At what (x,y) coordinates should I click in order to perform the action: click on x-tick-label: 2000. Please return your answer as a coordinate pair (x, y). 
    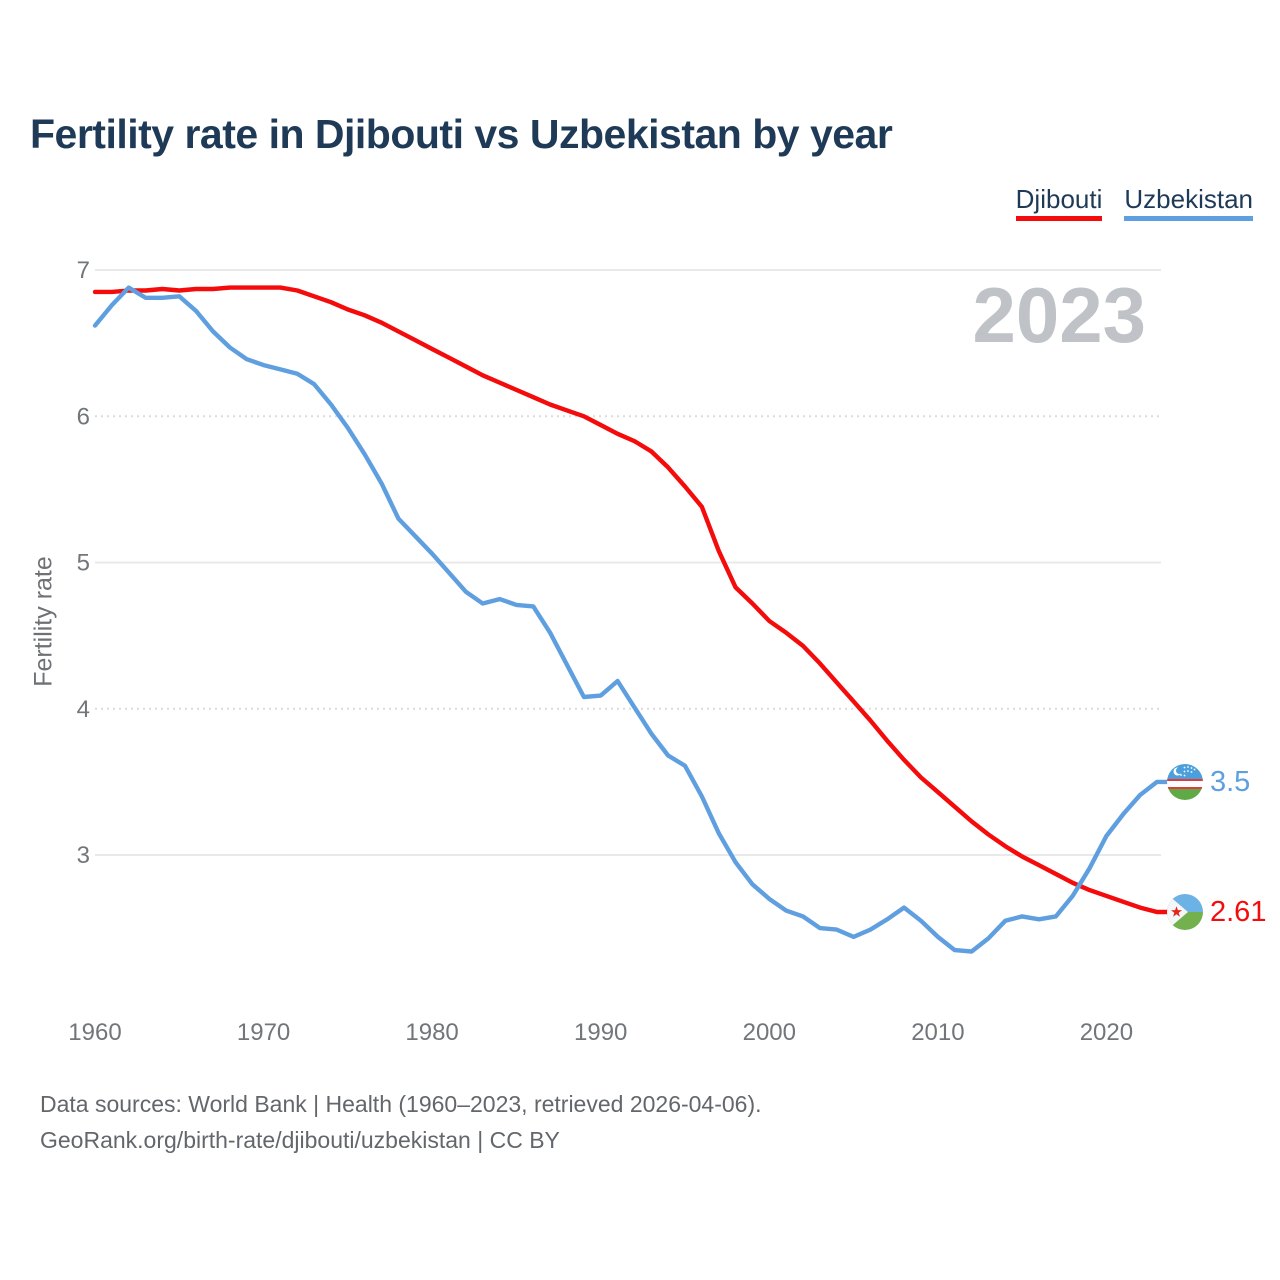
    Looking at the image, I should click on (769, 1032).